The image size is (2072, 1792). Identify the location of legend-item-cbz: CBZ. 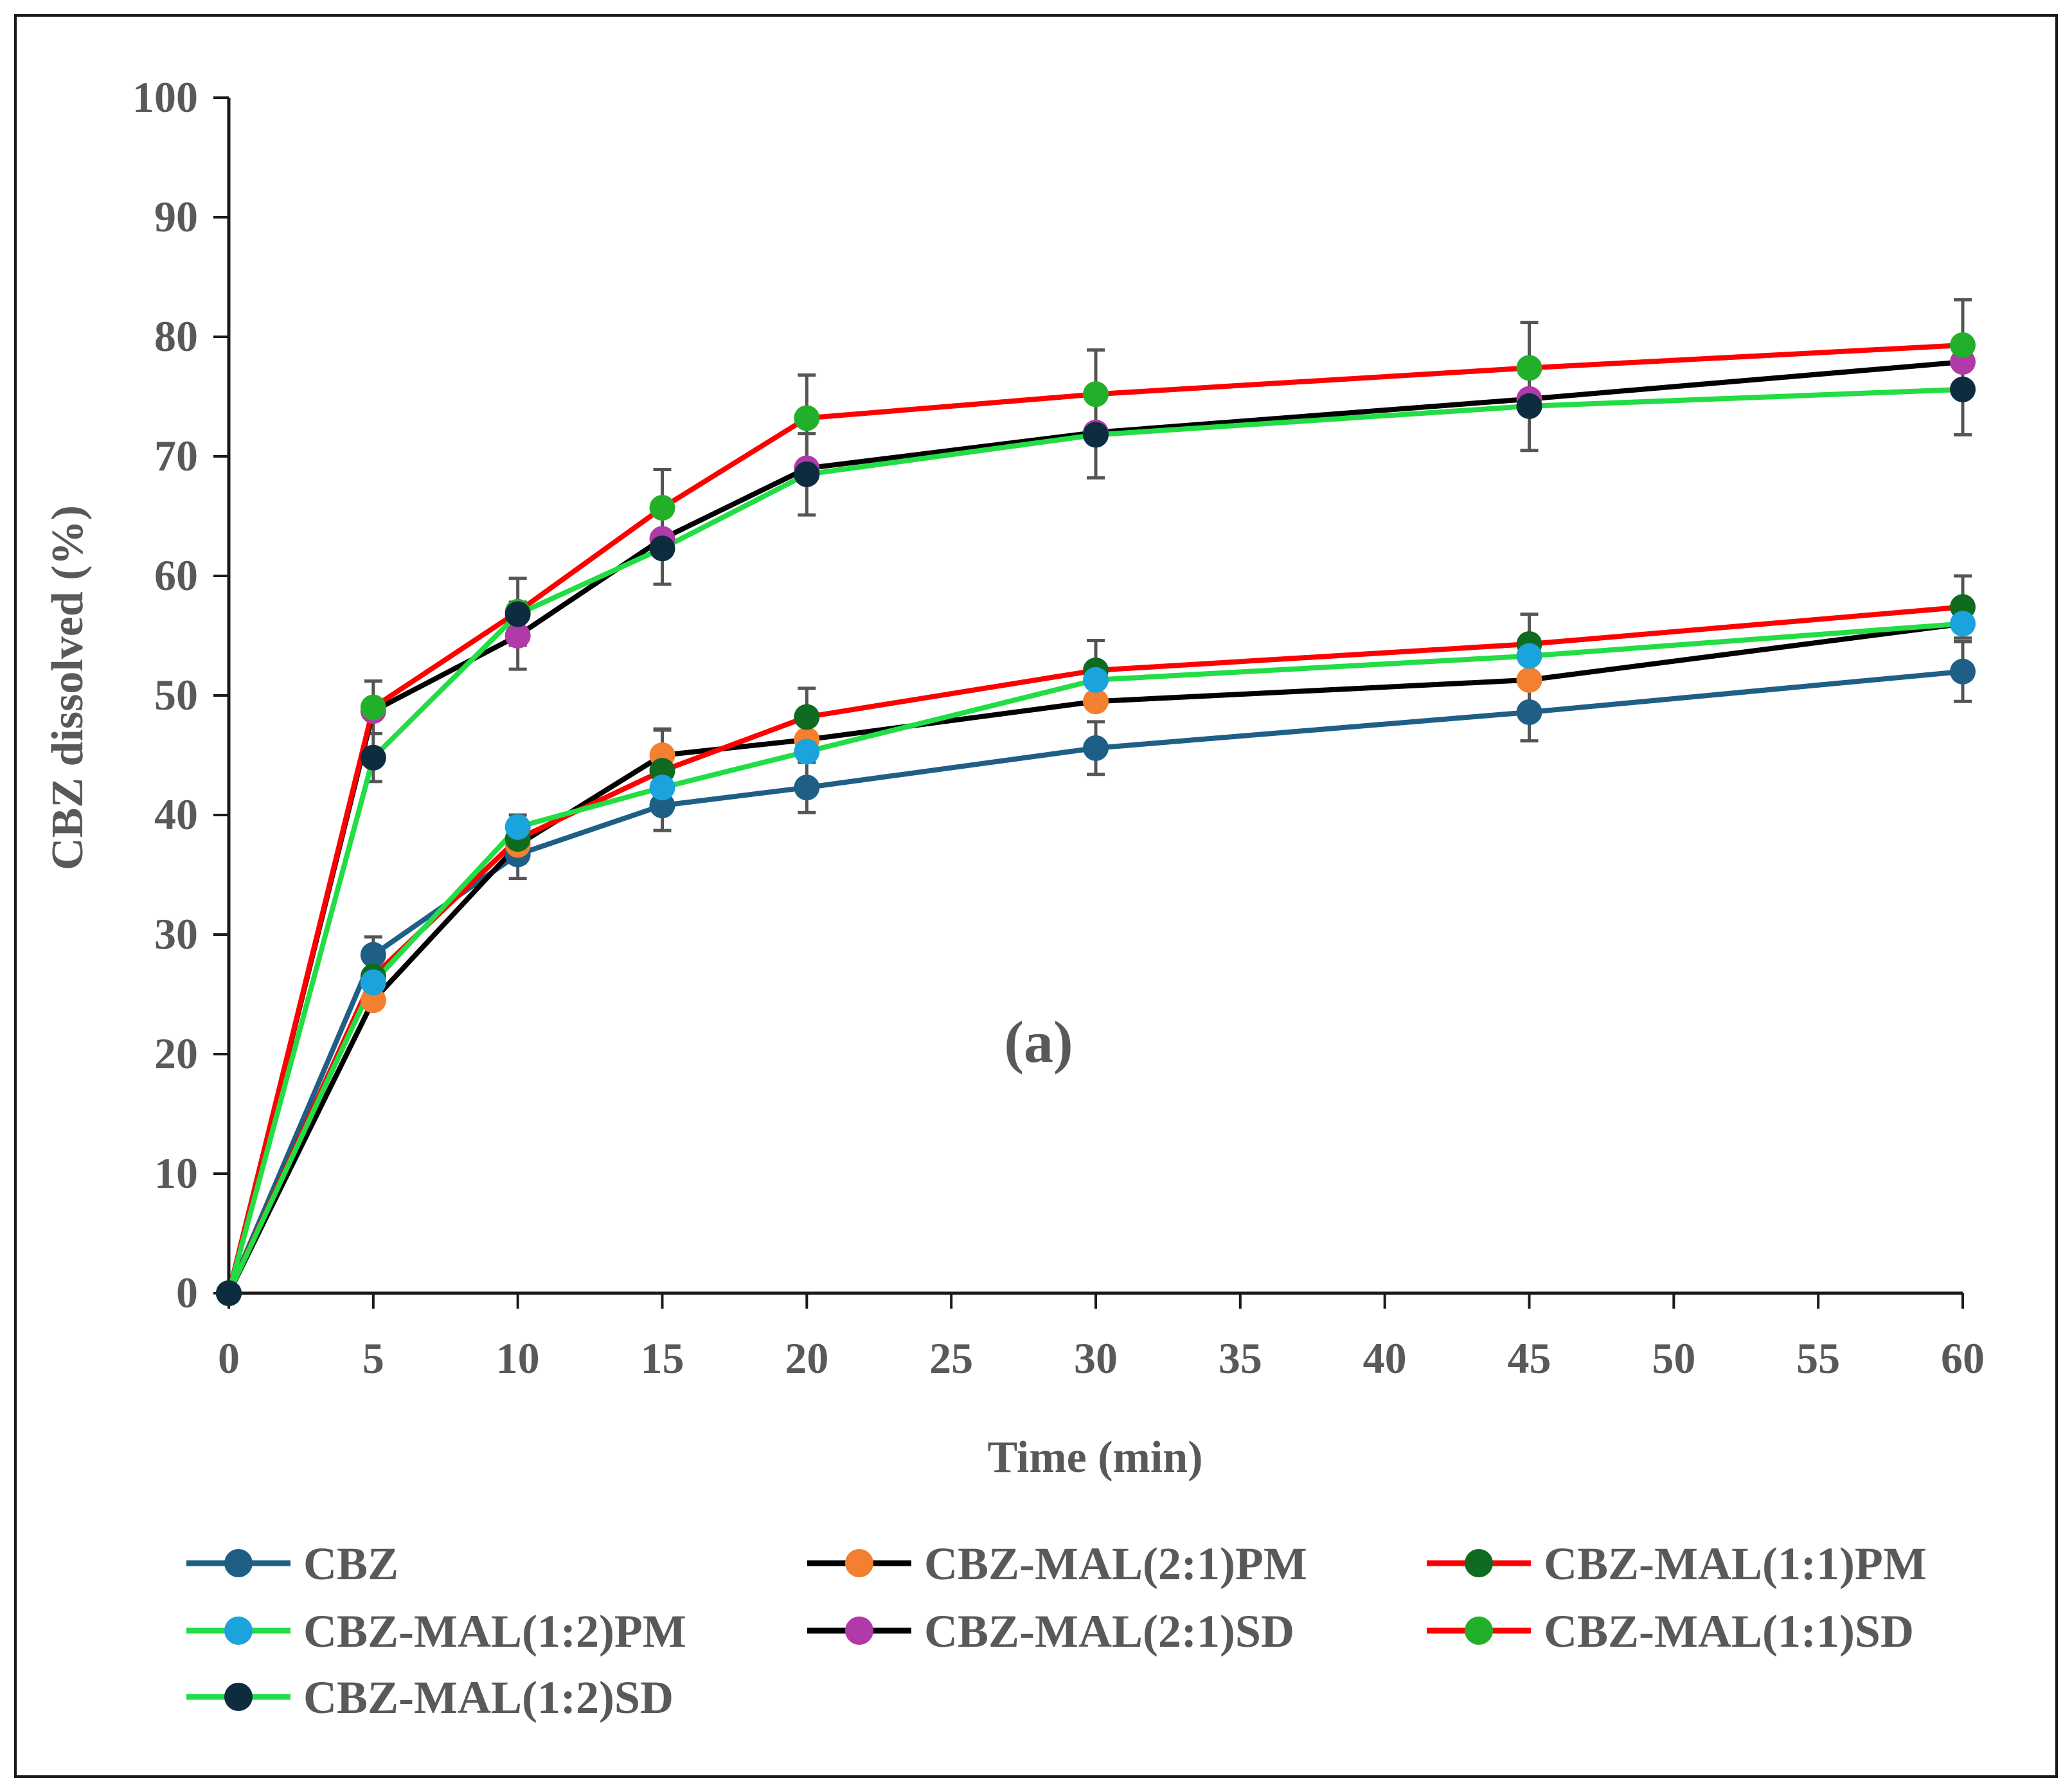
(292, 1564).